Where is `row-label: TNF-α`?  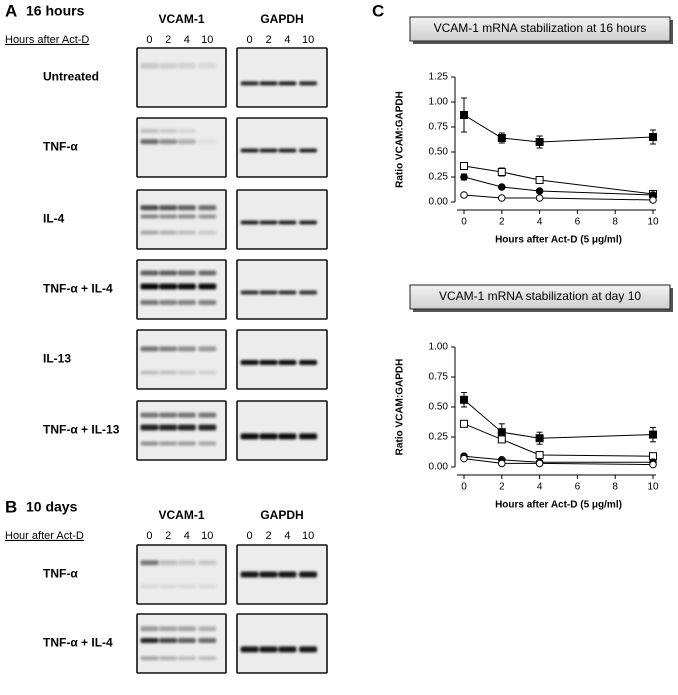
row-label: TNF-α is located at coordinates (60, 574).